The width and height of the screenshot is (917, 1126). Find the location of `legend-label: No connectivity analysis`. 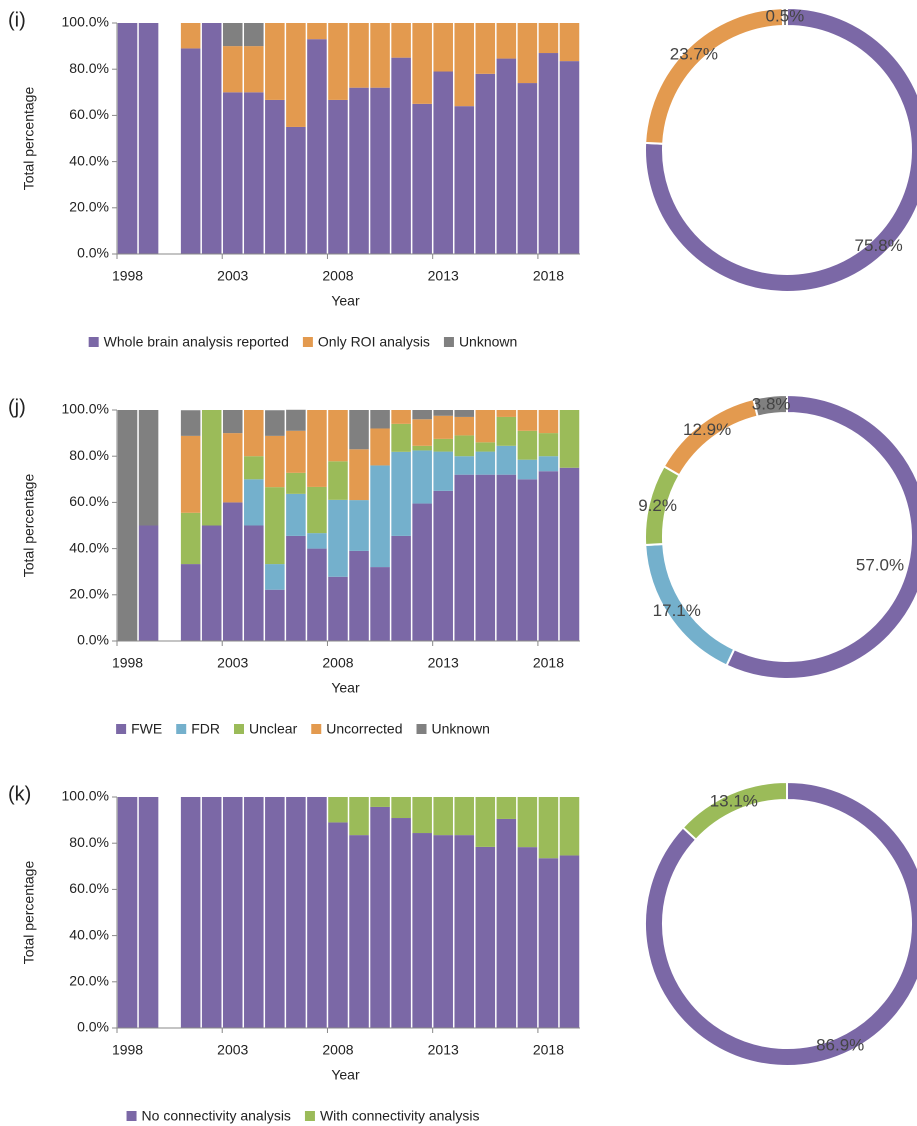

legend-label: No connectivity analysis is located at coordinates (216, 1116).